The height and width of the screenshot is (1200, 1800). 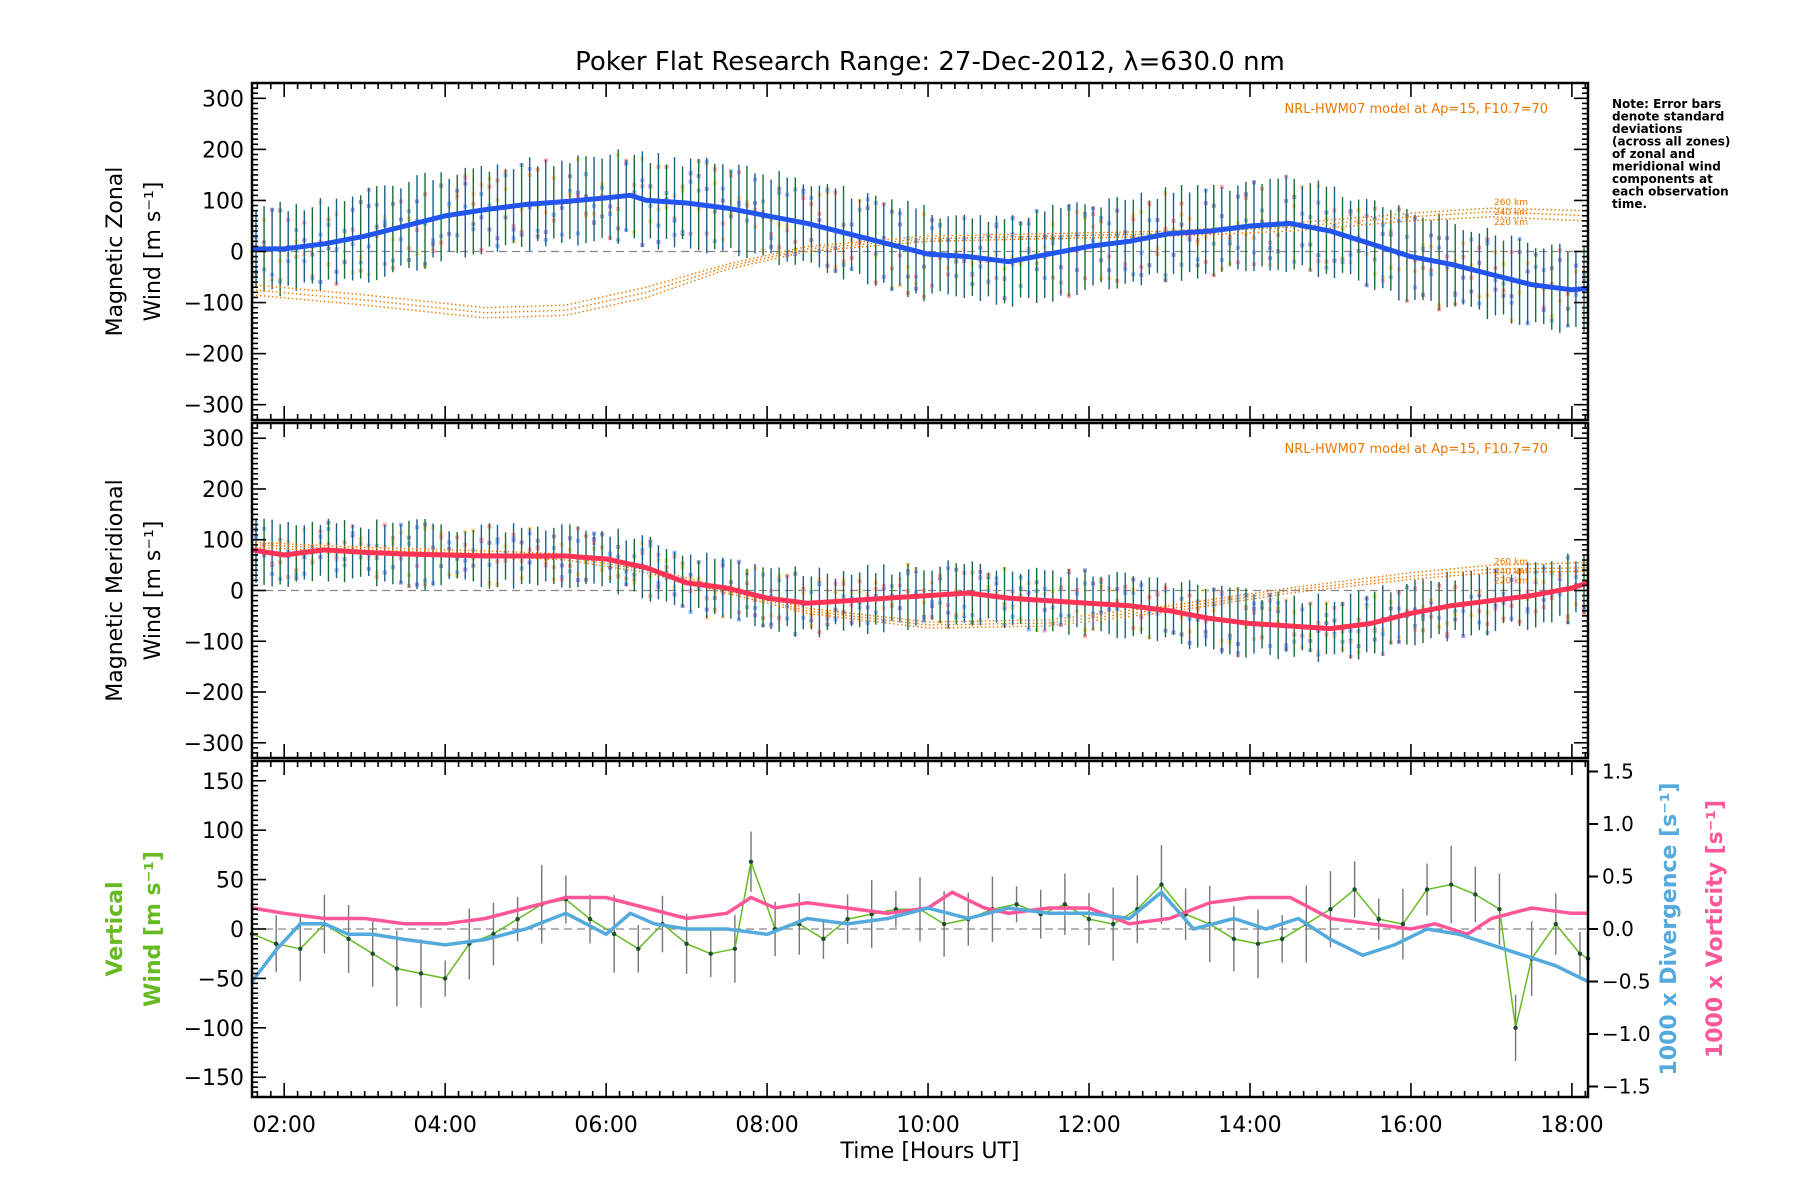 I want to click on zone-scatter, so click(x=920, y=589).